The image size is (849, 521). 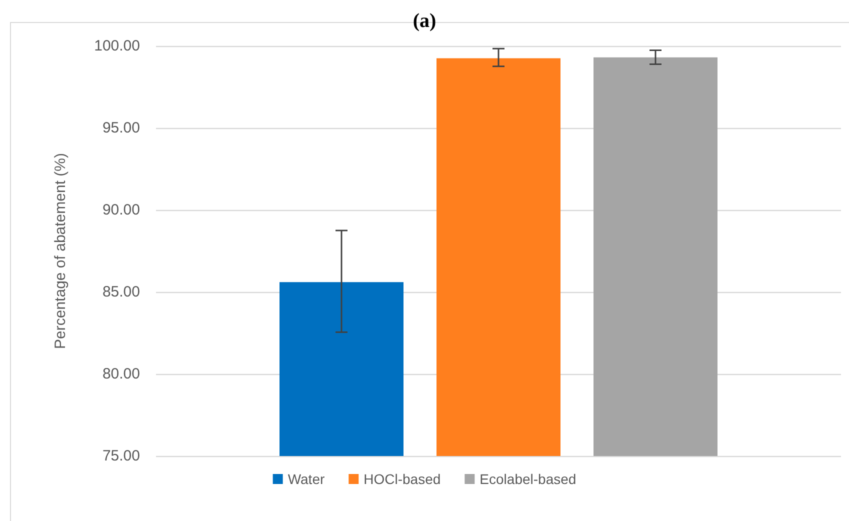 I want to click on y-tick-label: 75.00, so click(x=121, y=456).